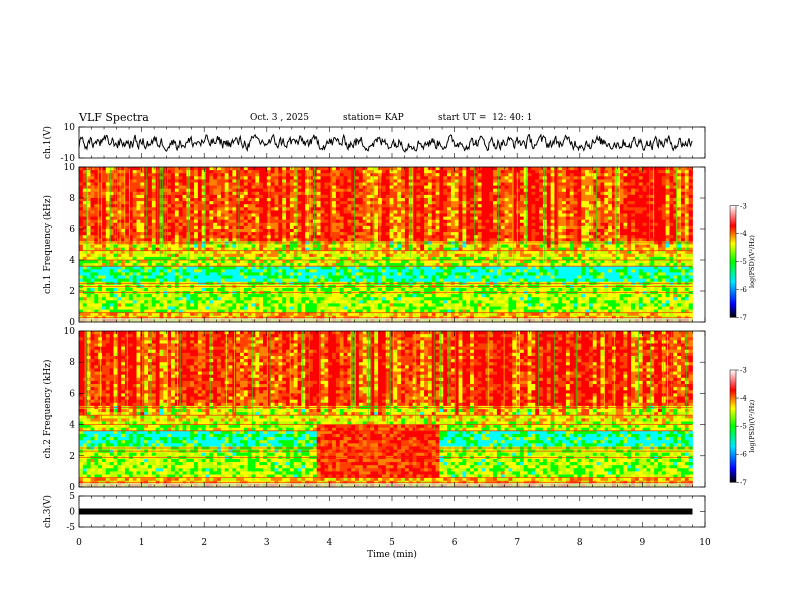 This screenshot has width=792, height=612. What do you see at coordinates (643, 543) in the screenshot?
I see `x-tick-label: 9` at bounding box center [643, 543].